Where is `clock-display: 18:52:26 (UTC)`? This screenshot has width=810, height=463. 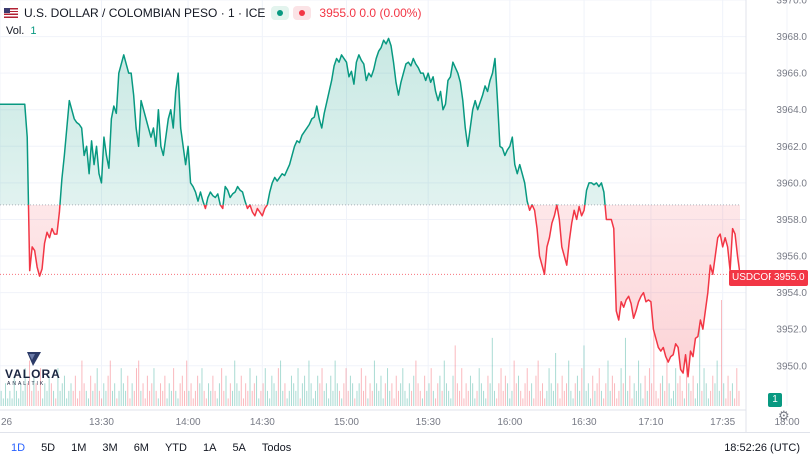 clock-display: 18:52:26 (UTC) is located at coordinates (762, 448).